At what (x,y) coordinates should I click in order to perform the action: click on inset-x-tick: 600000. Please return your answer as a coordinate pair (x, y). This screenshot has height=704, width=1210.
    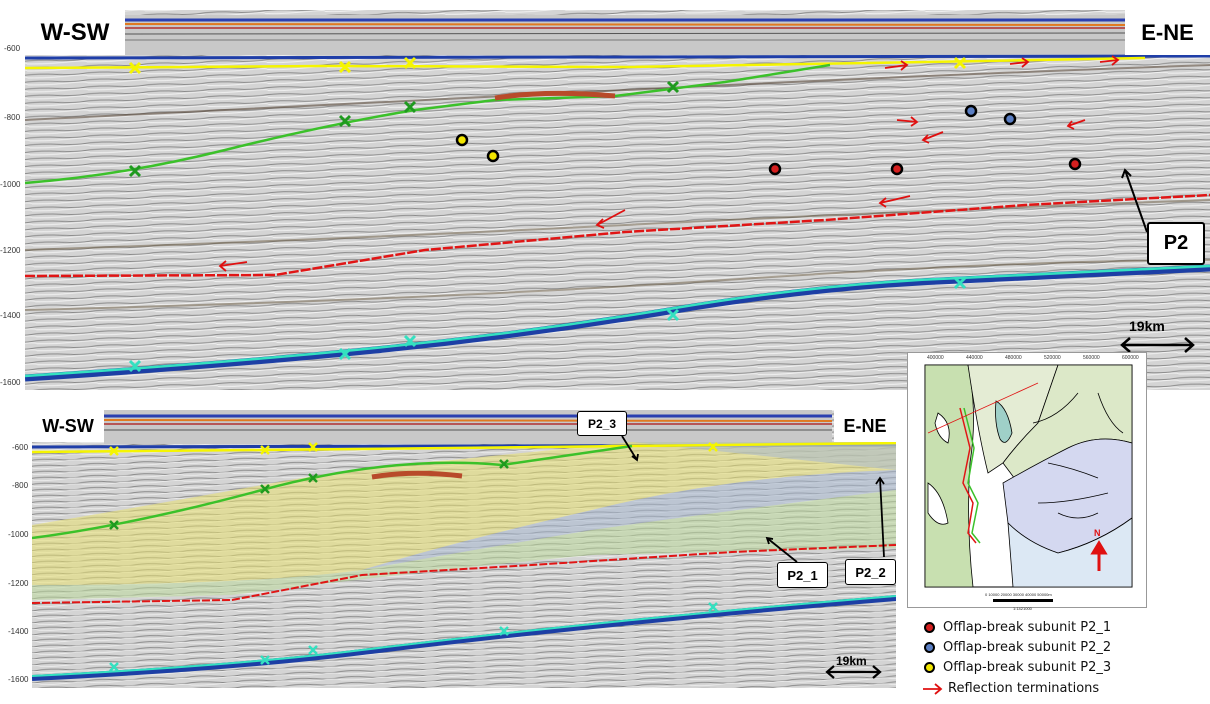
    Looking at the image, I should click on (1130, 358).